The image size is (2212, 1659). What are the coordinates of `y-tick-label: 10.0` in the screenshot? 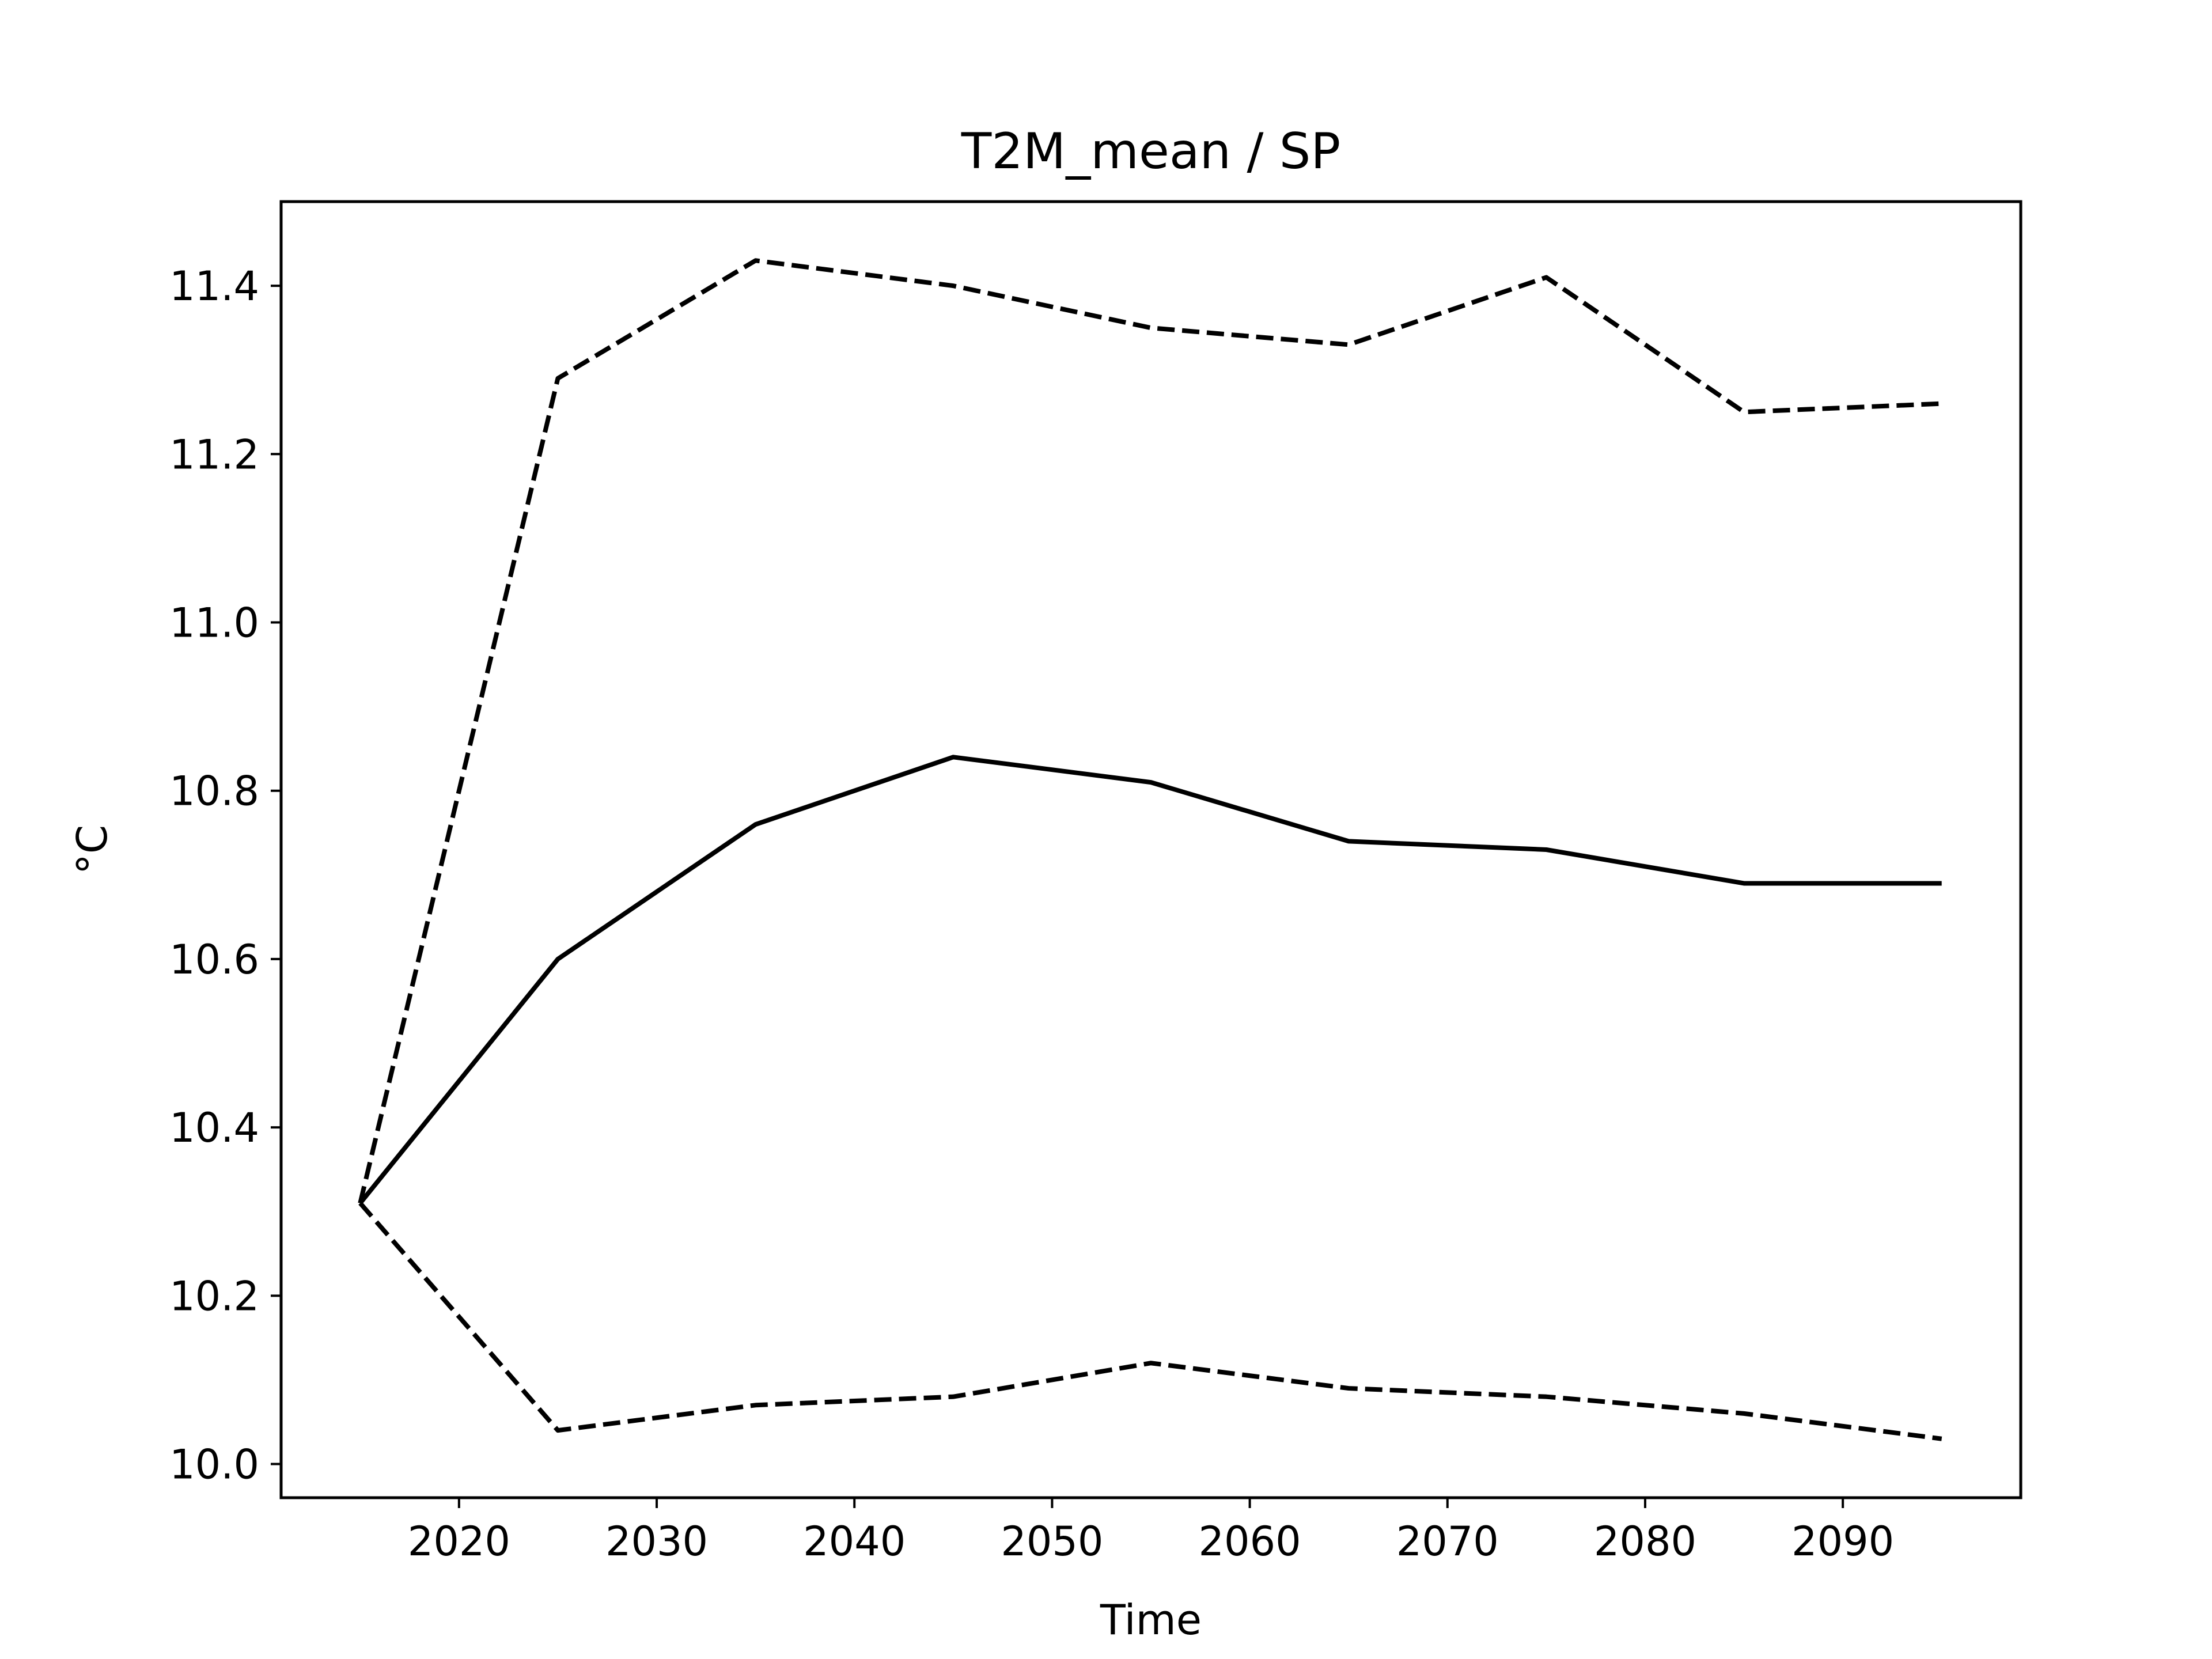 It's located at (214, 1464).